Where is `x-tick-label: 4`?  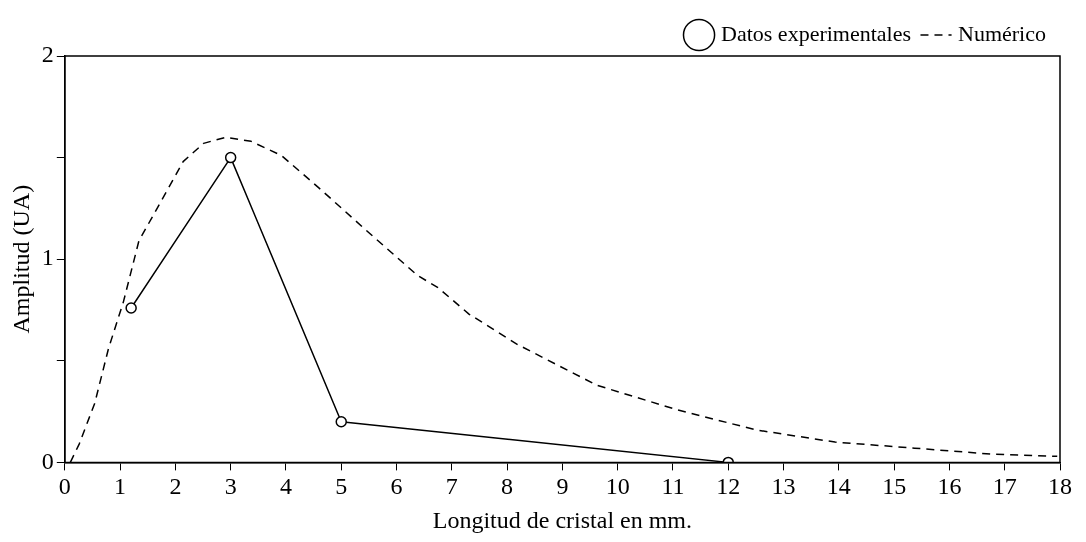 x-tick-label: 4 is located at coordinates (285, 486).